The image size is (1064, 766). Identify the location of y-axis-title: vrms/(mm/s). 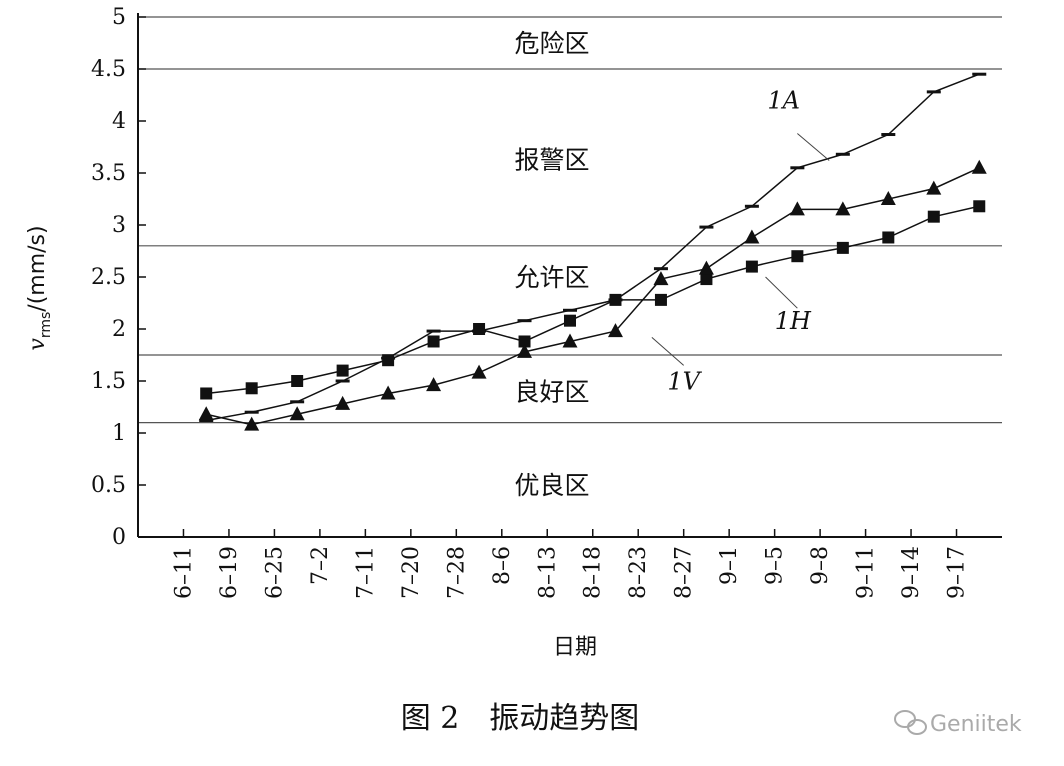
(39, 287).